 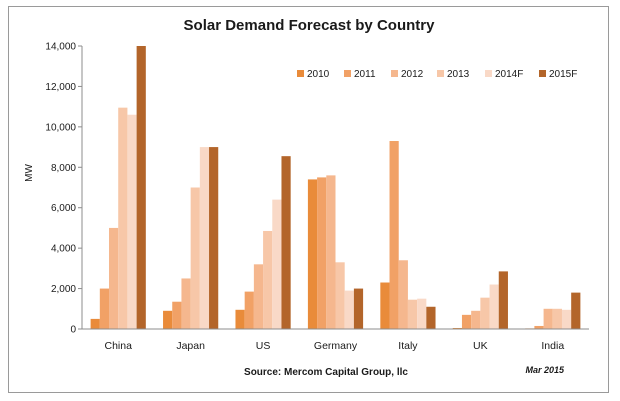 What do you see at coordinates (340, 295) in the screenshot?
I see `bar-2013-germany` at bounding box center [340, 295].